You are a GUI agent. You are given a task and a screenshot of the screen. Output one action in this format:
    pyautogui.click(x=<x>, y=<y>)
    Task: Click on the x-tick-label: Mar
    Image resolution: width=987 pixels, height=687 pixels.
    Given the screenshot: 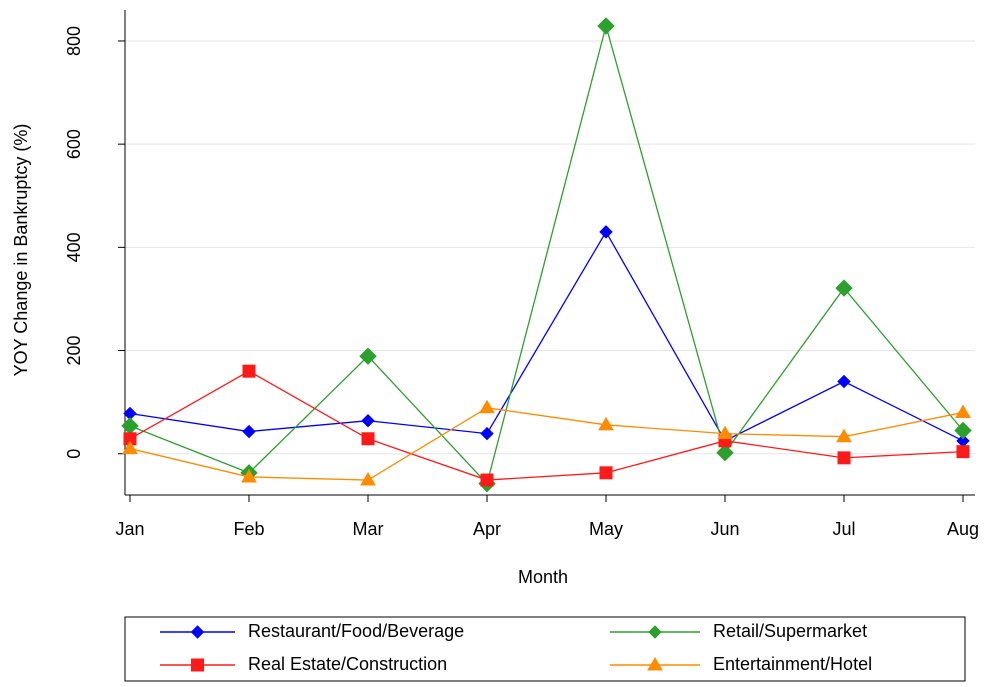 What is the action you would take?
    pyautogui.click(x=368, y=529)
    